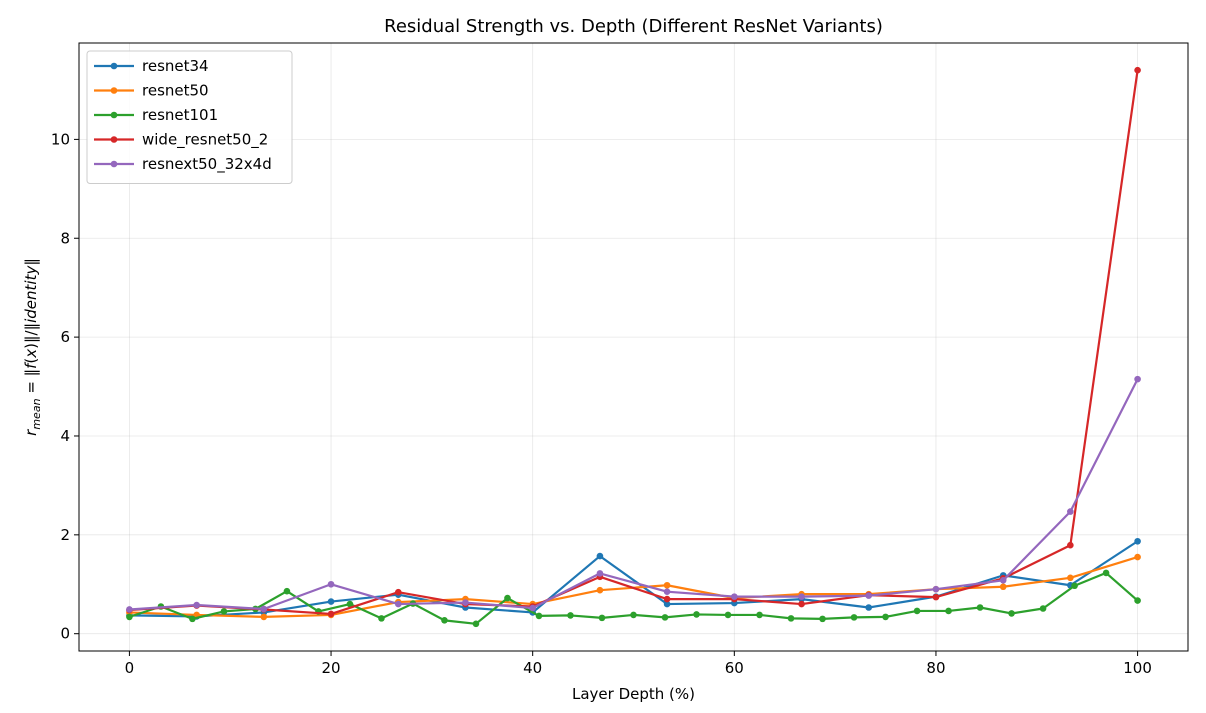 This screenshot has width=1206, height=713. Describe the element at coordinates (633, 694) in the screenshot. I see `x-axis-label: Layer Depth (%)` at that location.